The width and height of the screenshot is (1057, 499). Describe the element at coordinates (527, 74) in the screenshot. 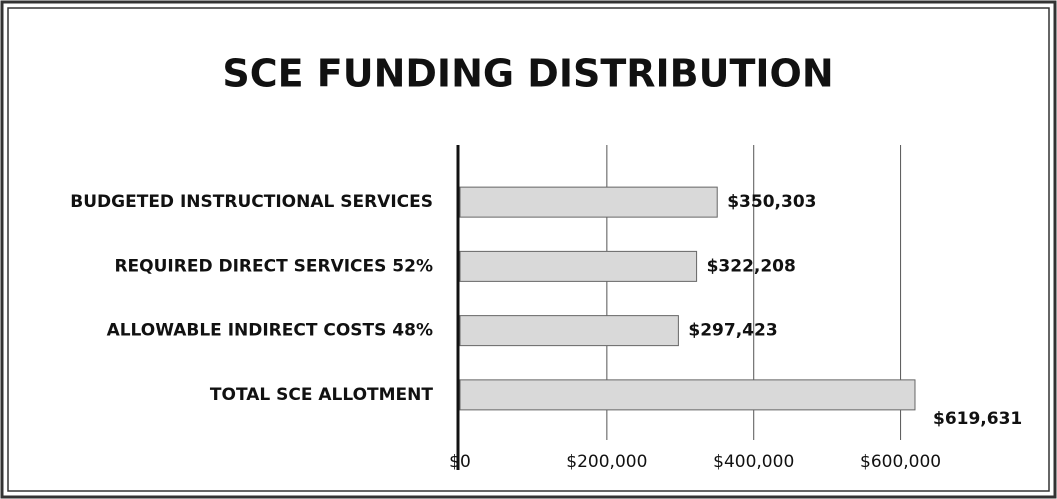

I see `chart-title: SCE FUNDING DISTRIBUTION` at that location.